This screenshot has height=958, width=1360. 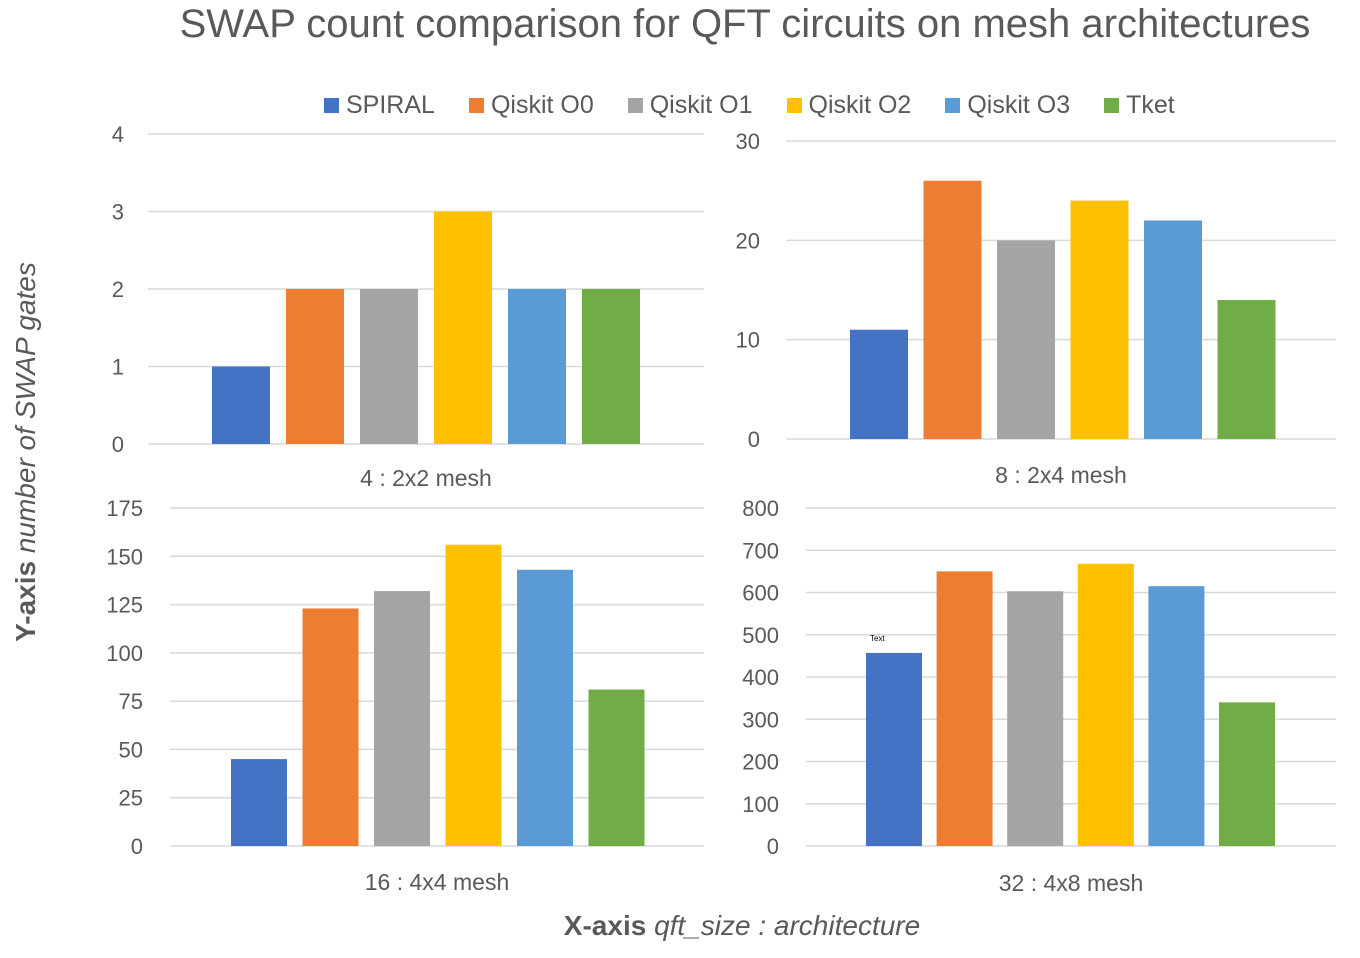 What do you see at coordinates (118, 134) in the screenshot?
I see `y-tick-label: 4` at bounding box center [118, 134].